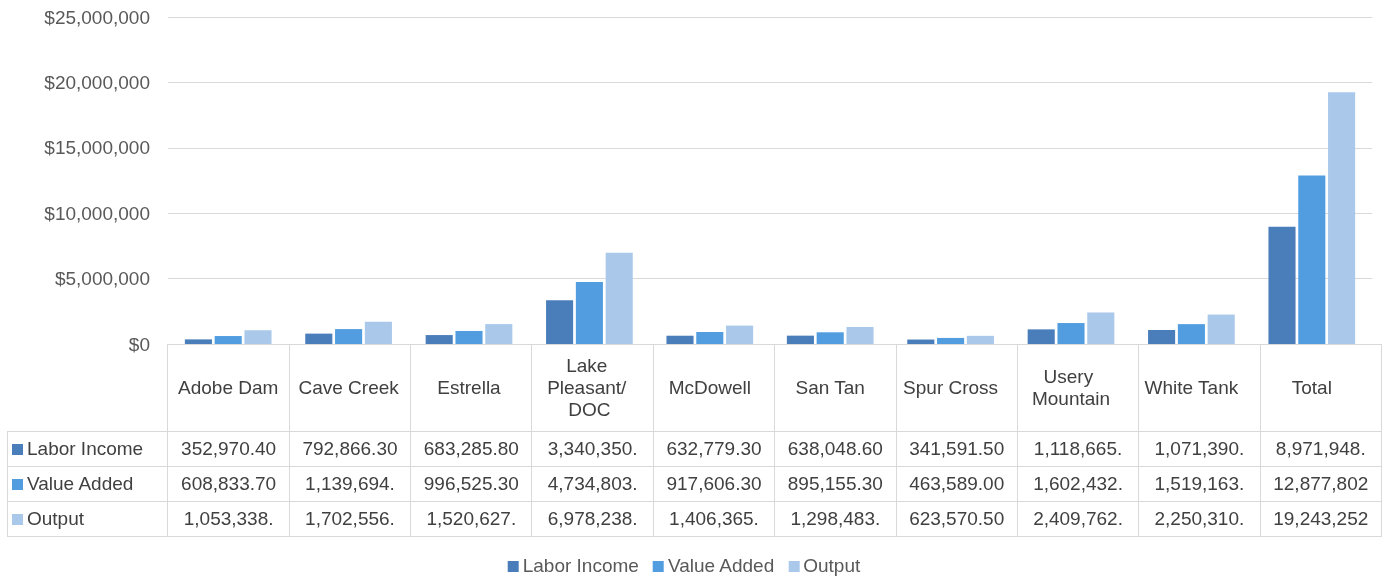 The image size is (1382, 579). I want to click on y-tick-label: $10,000,000, so click(97, 213).